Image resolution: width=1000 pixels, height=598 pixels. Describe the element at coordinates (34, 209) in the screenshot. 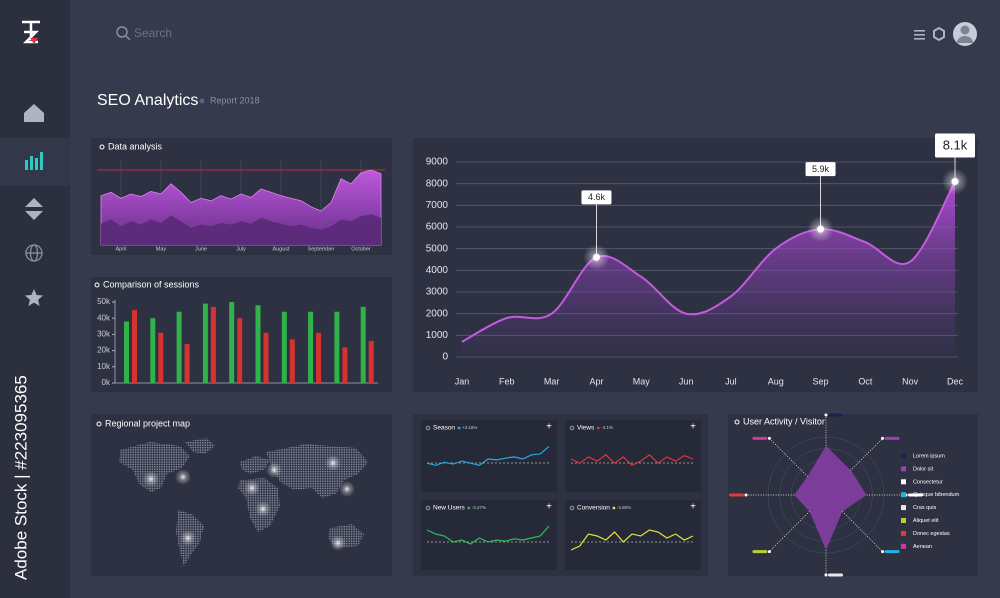

I see `sort-icon` at that location.